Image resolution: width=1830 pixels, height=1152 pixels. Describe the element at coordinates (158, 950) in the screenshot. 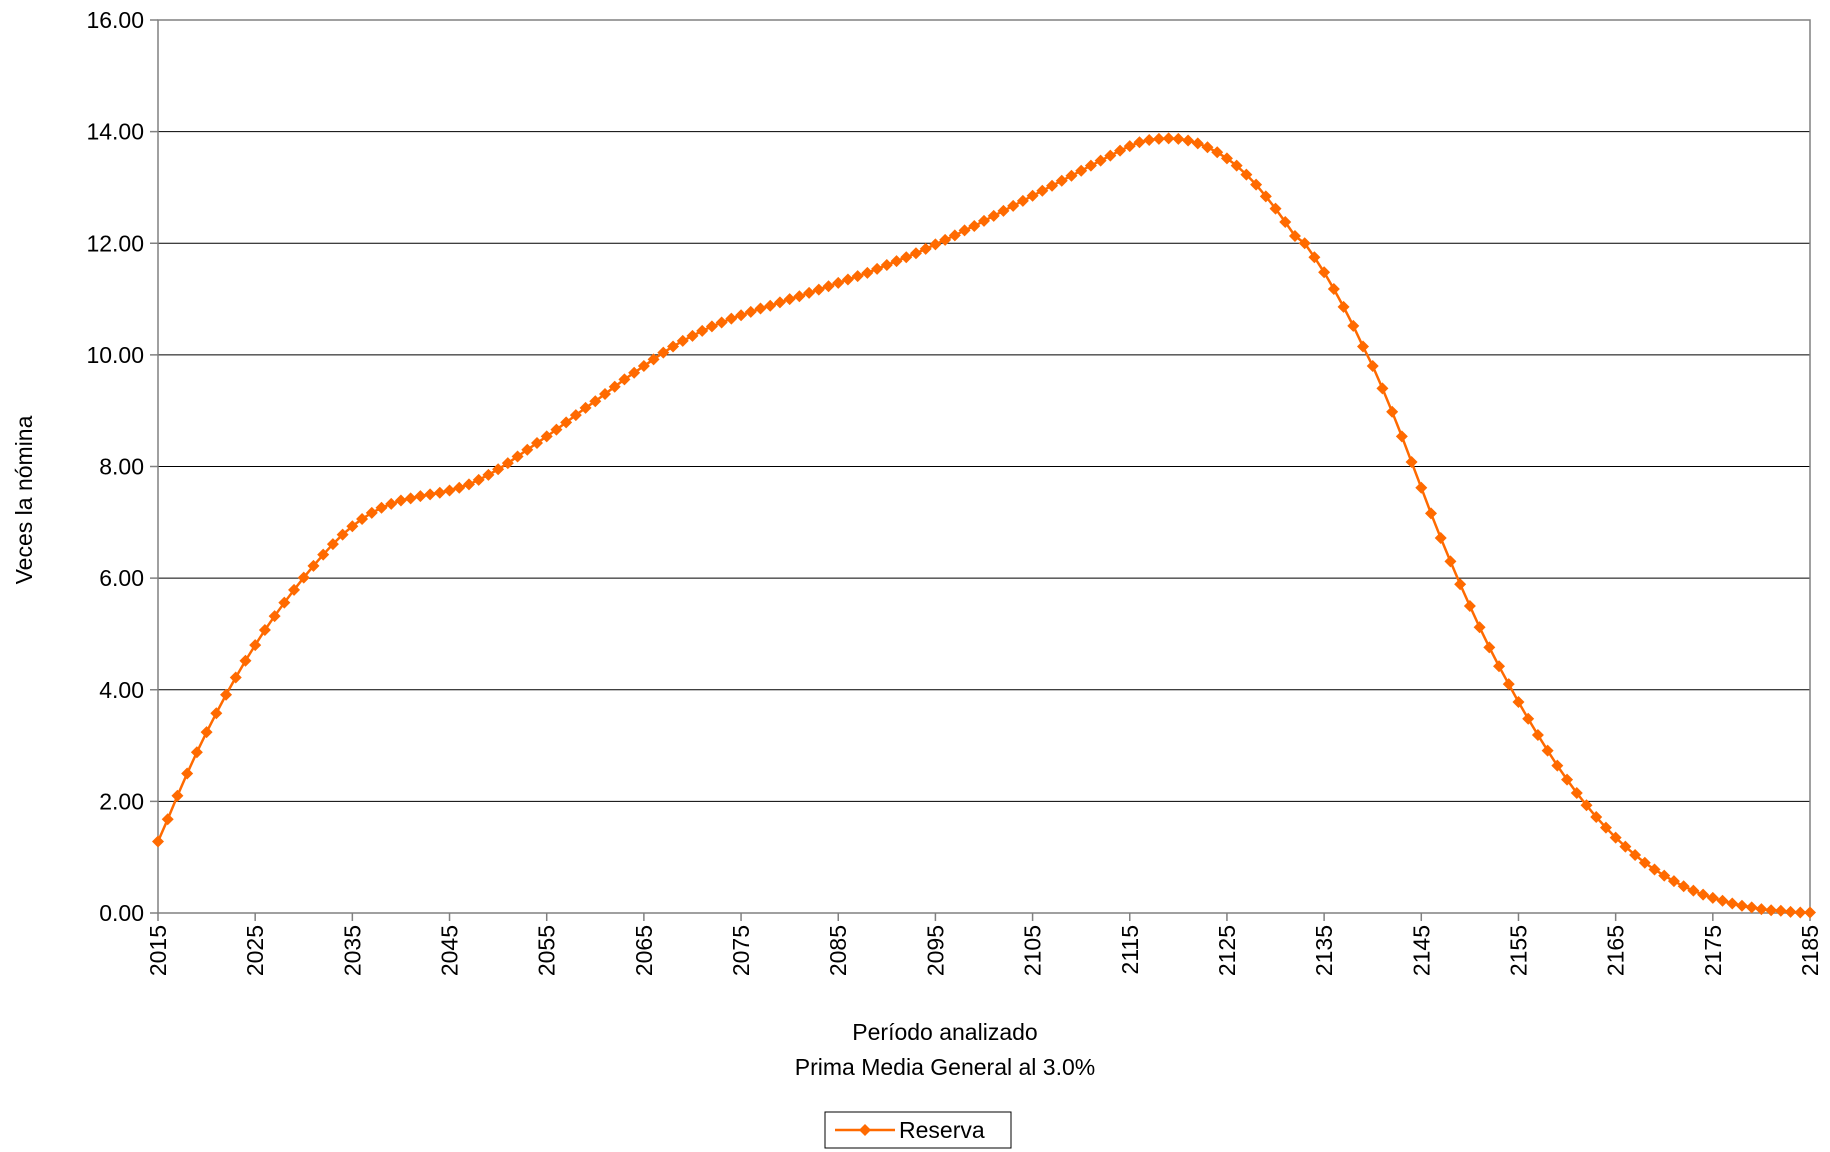

I see `x-tick-label: 2015` at that location.